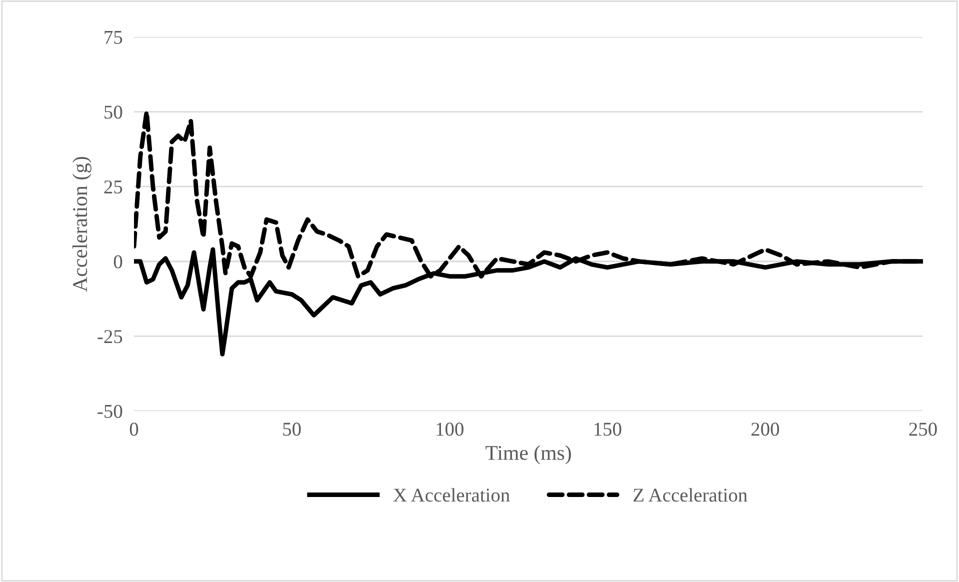 The width and height of the screenshot is (959, 582). What do you see at coordinates (765, 429) in the screenshot?
I see `x-tick-label: 200` at bounding box center [765, 429].